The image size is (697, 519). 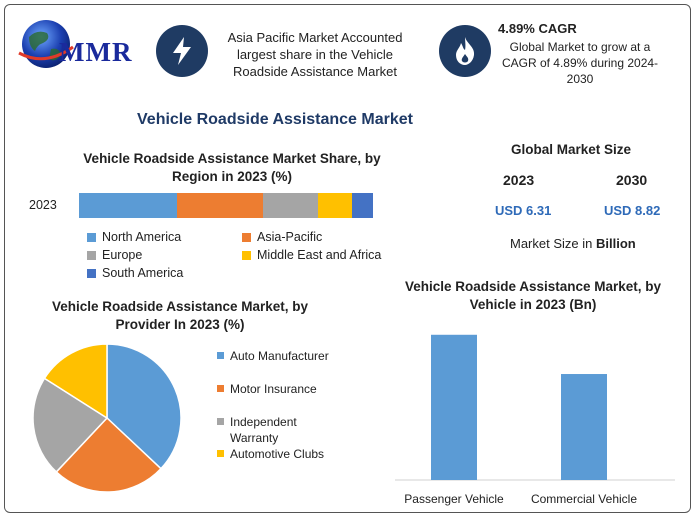 I want to click on market-size-title: Global Market Size, so click(x=571, y=149).